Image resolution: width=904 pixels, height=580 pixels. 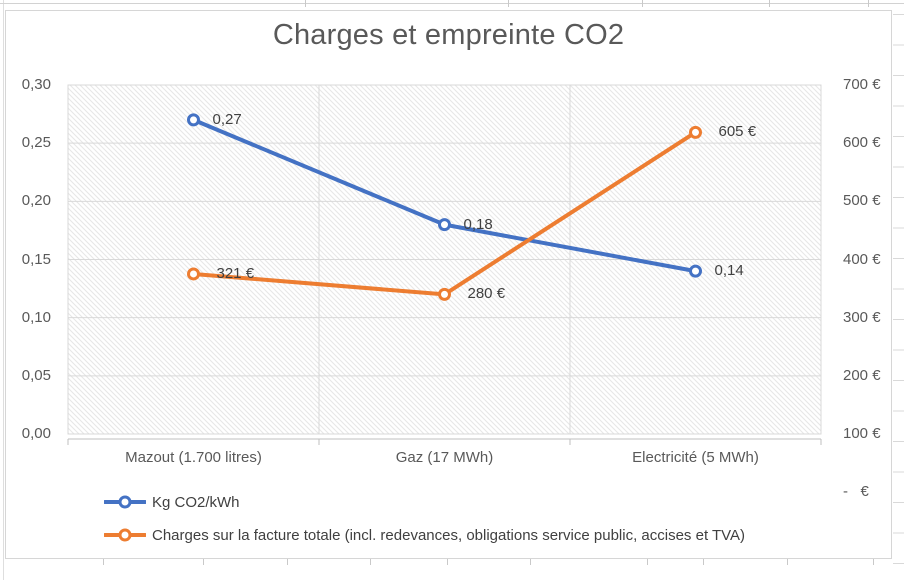 I want to click on right-axis-tick-label: - €, so click(x=856, y=492).